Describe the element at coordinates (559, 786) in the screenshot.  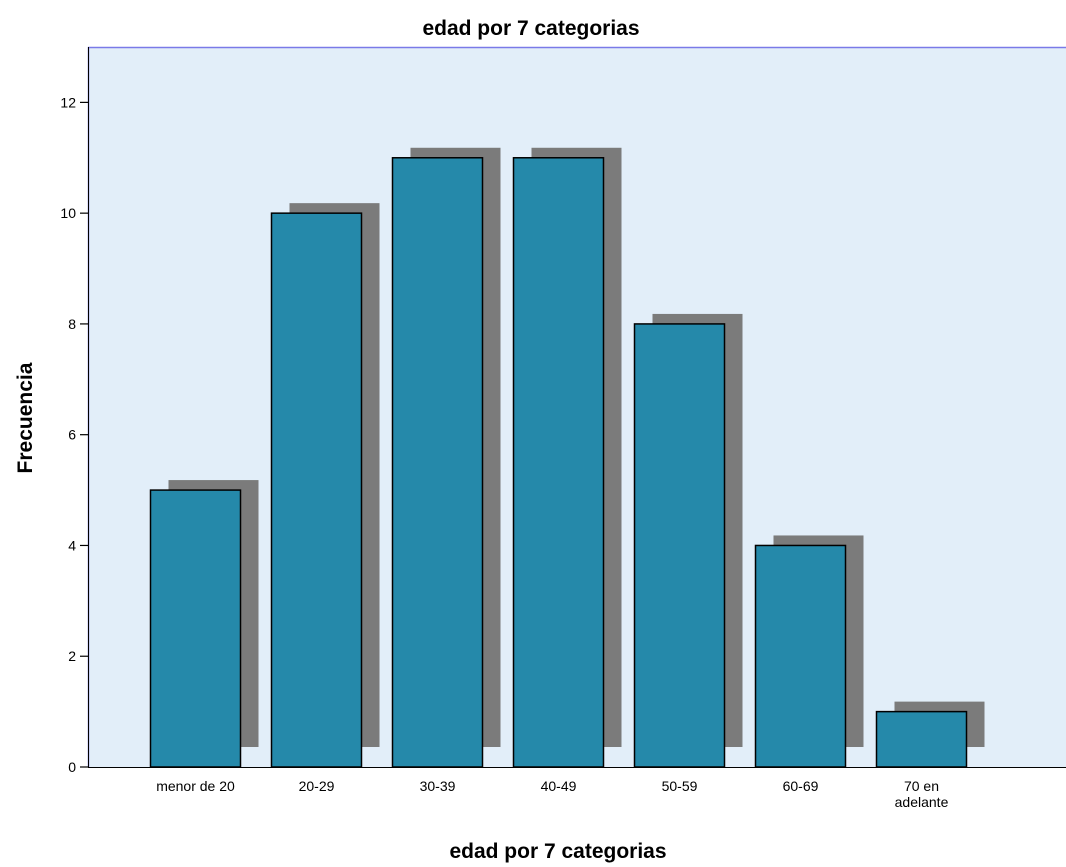
I see `x-tick-label: 40-49` at that location.